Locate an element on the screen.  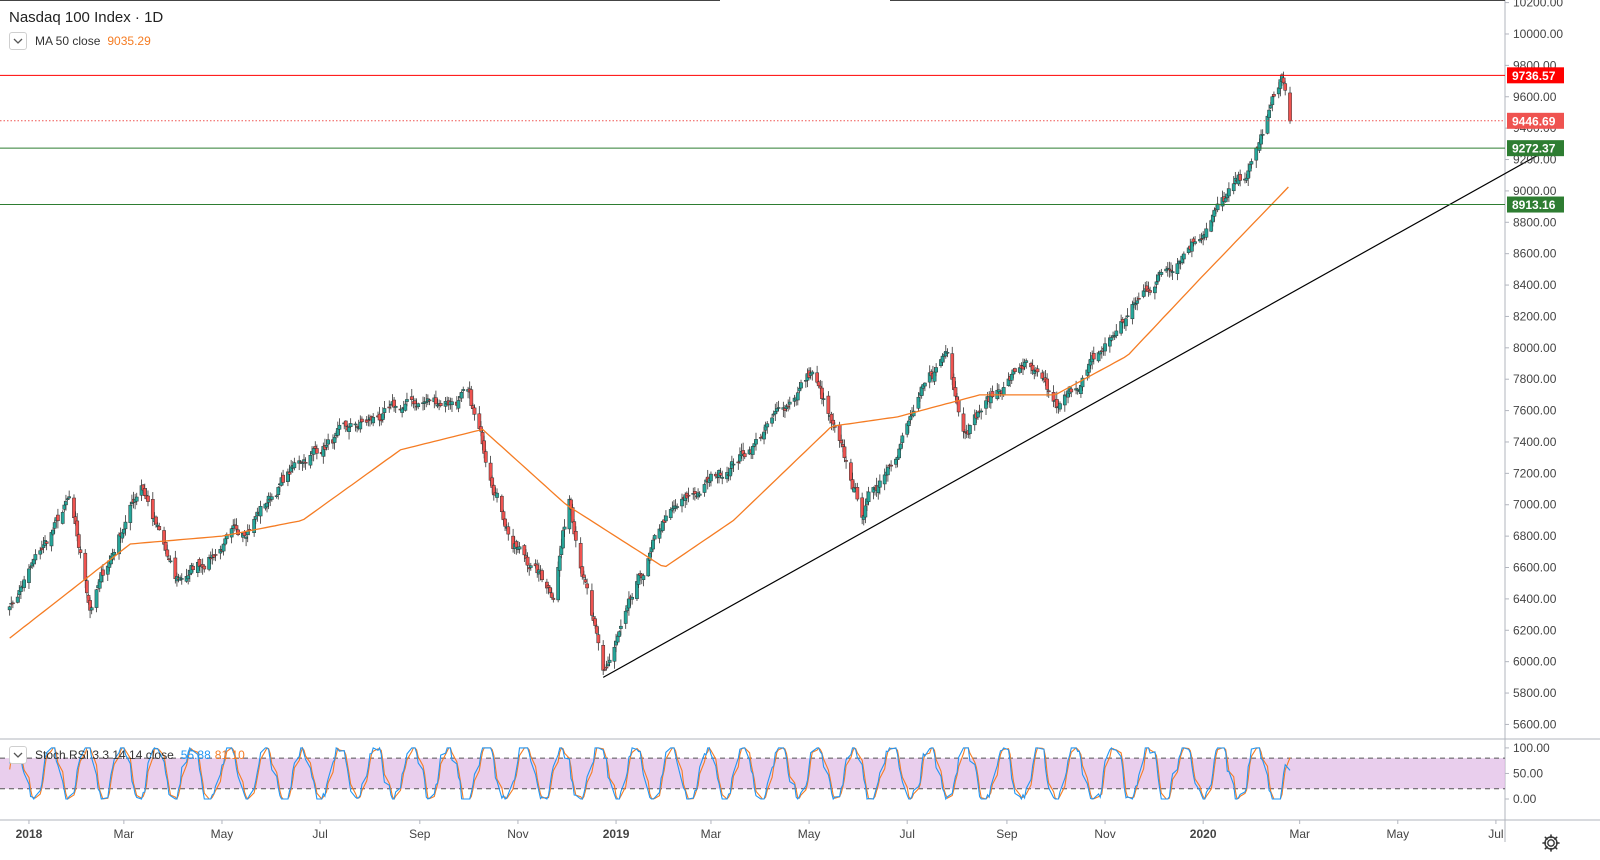
ma-legend-label: MA 50 close is located at coordinates (68, 41).